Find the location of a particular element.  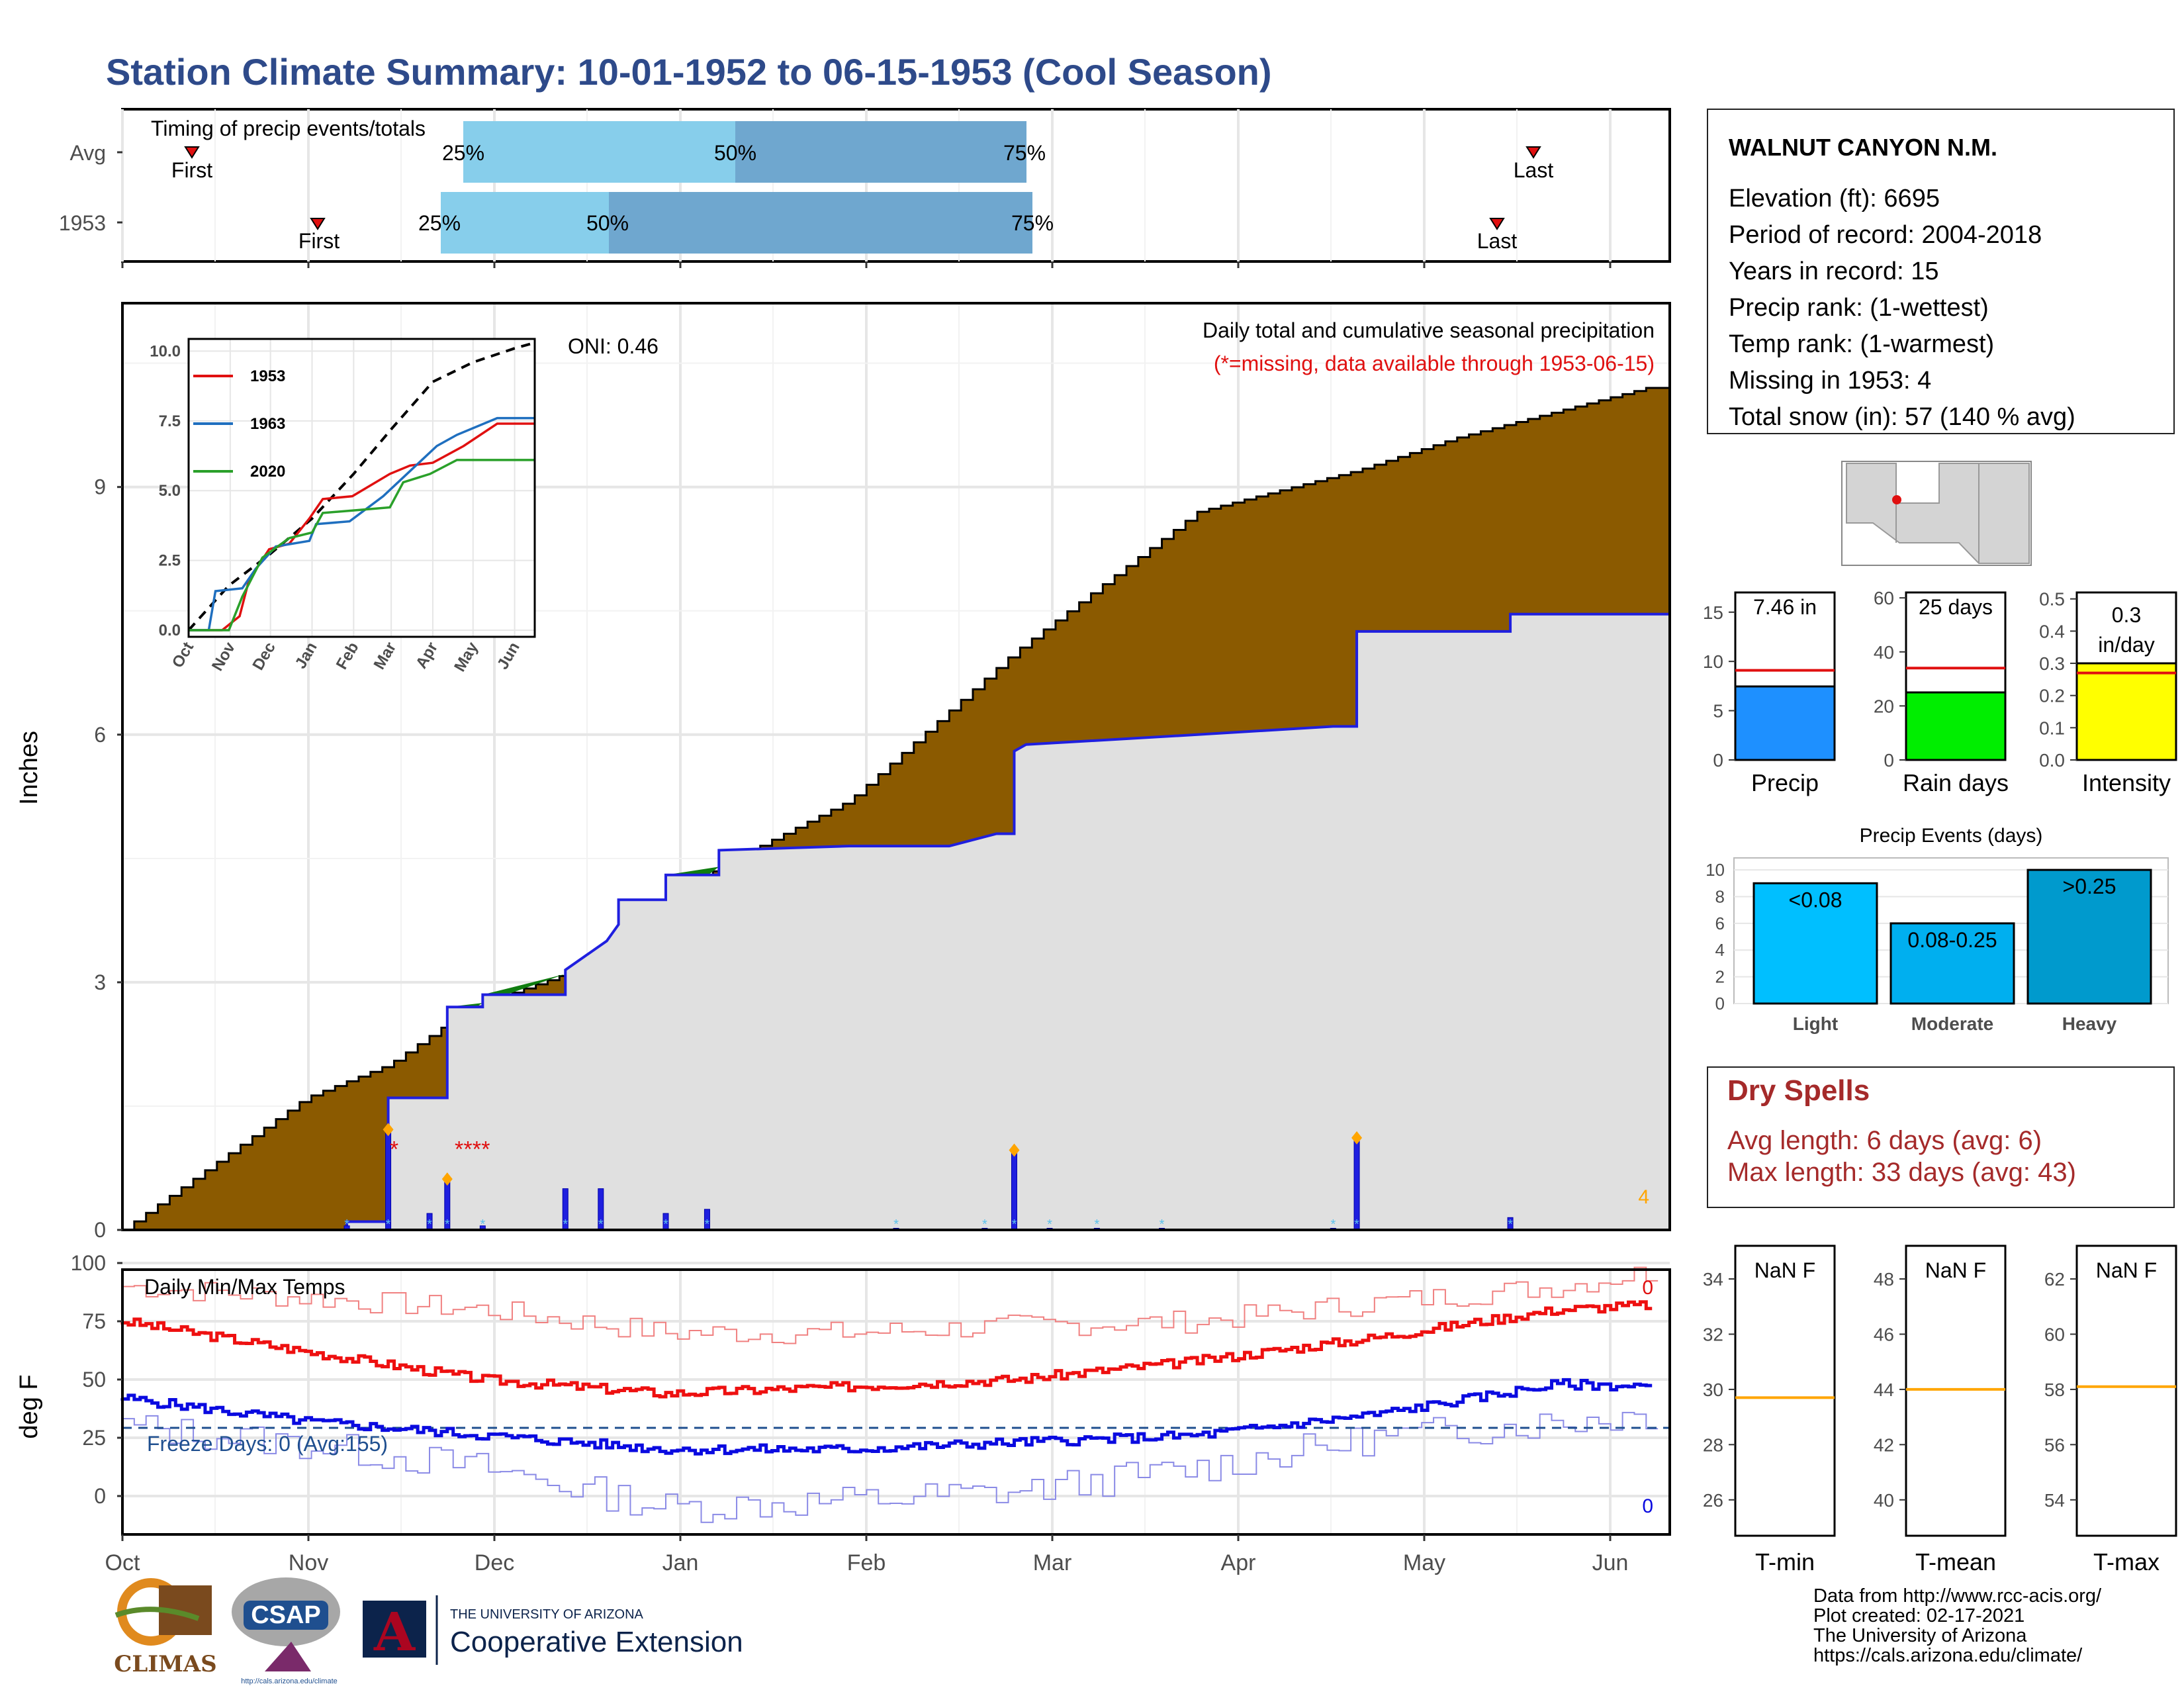

avg-min-line is located at coordinates (886, 1417).